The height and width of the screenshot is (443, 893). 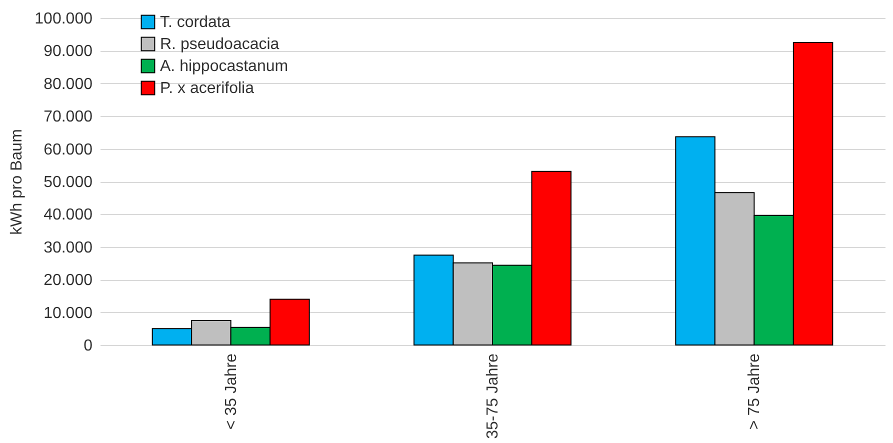 I want to click on x-tick-label: > 75 Jahre, so click(x=755, y=391).